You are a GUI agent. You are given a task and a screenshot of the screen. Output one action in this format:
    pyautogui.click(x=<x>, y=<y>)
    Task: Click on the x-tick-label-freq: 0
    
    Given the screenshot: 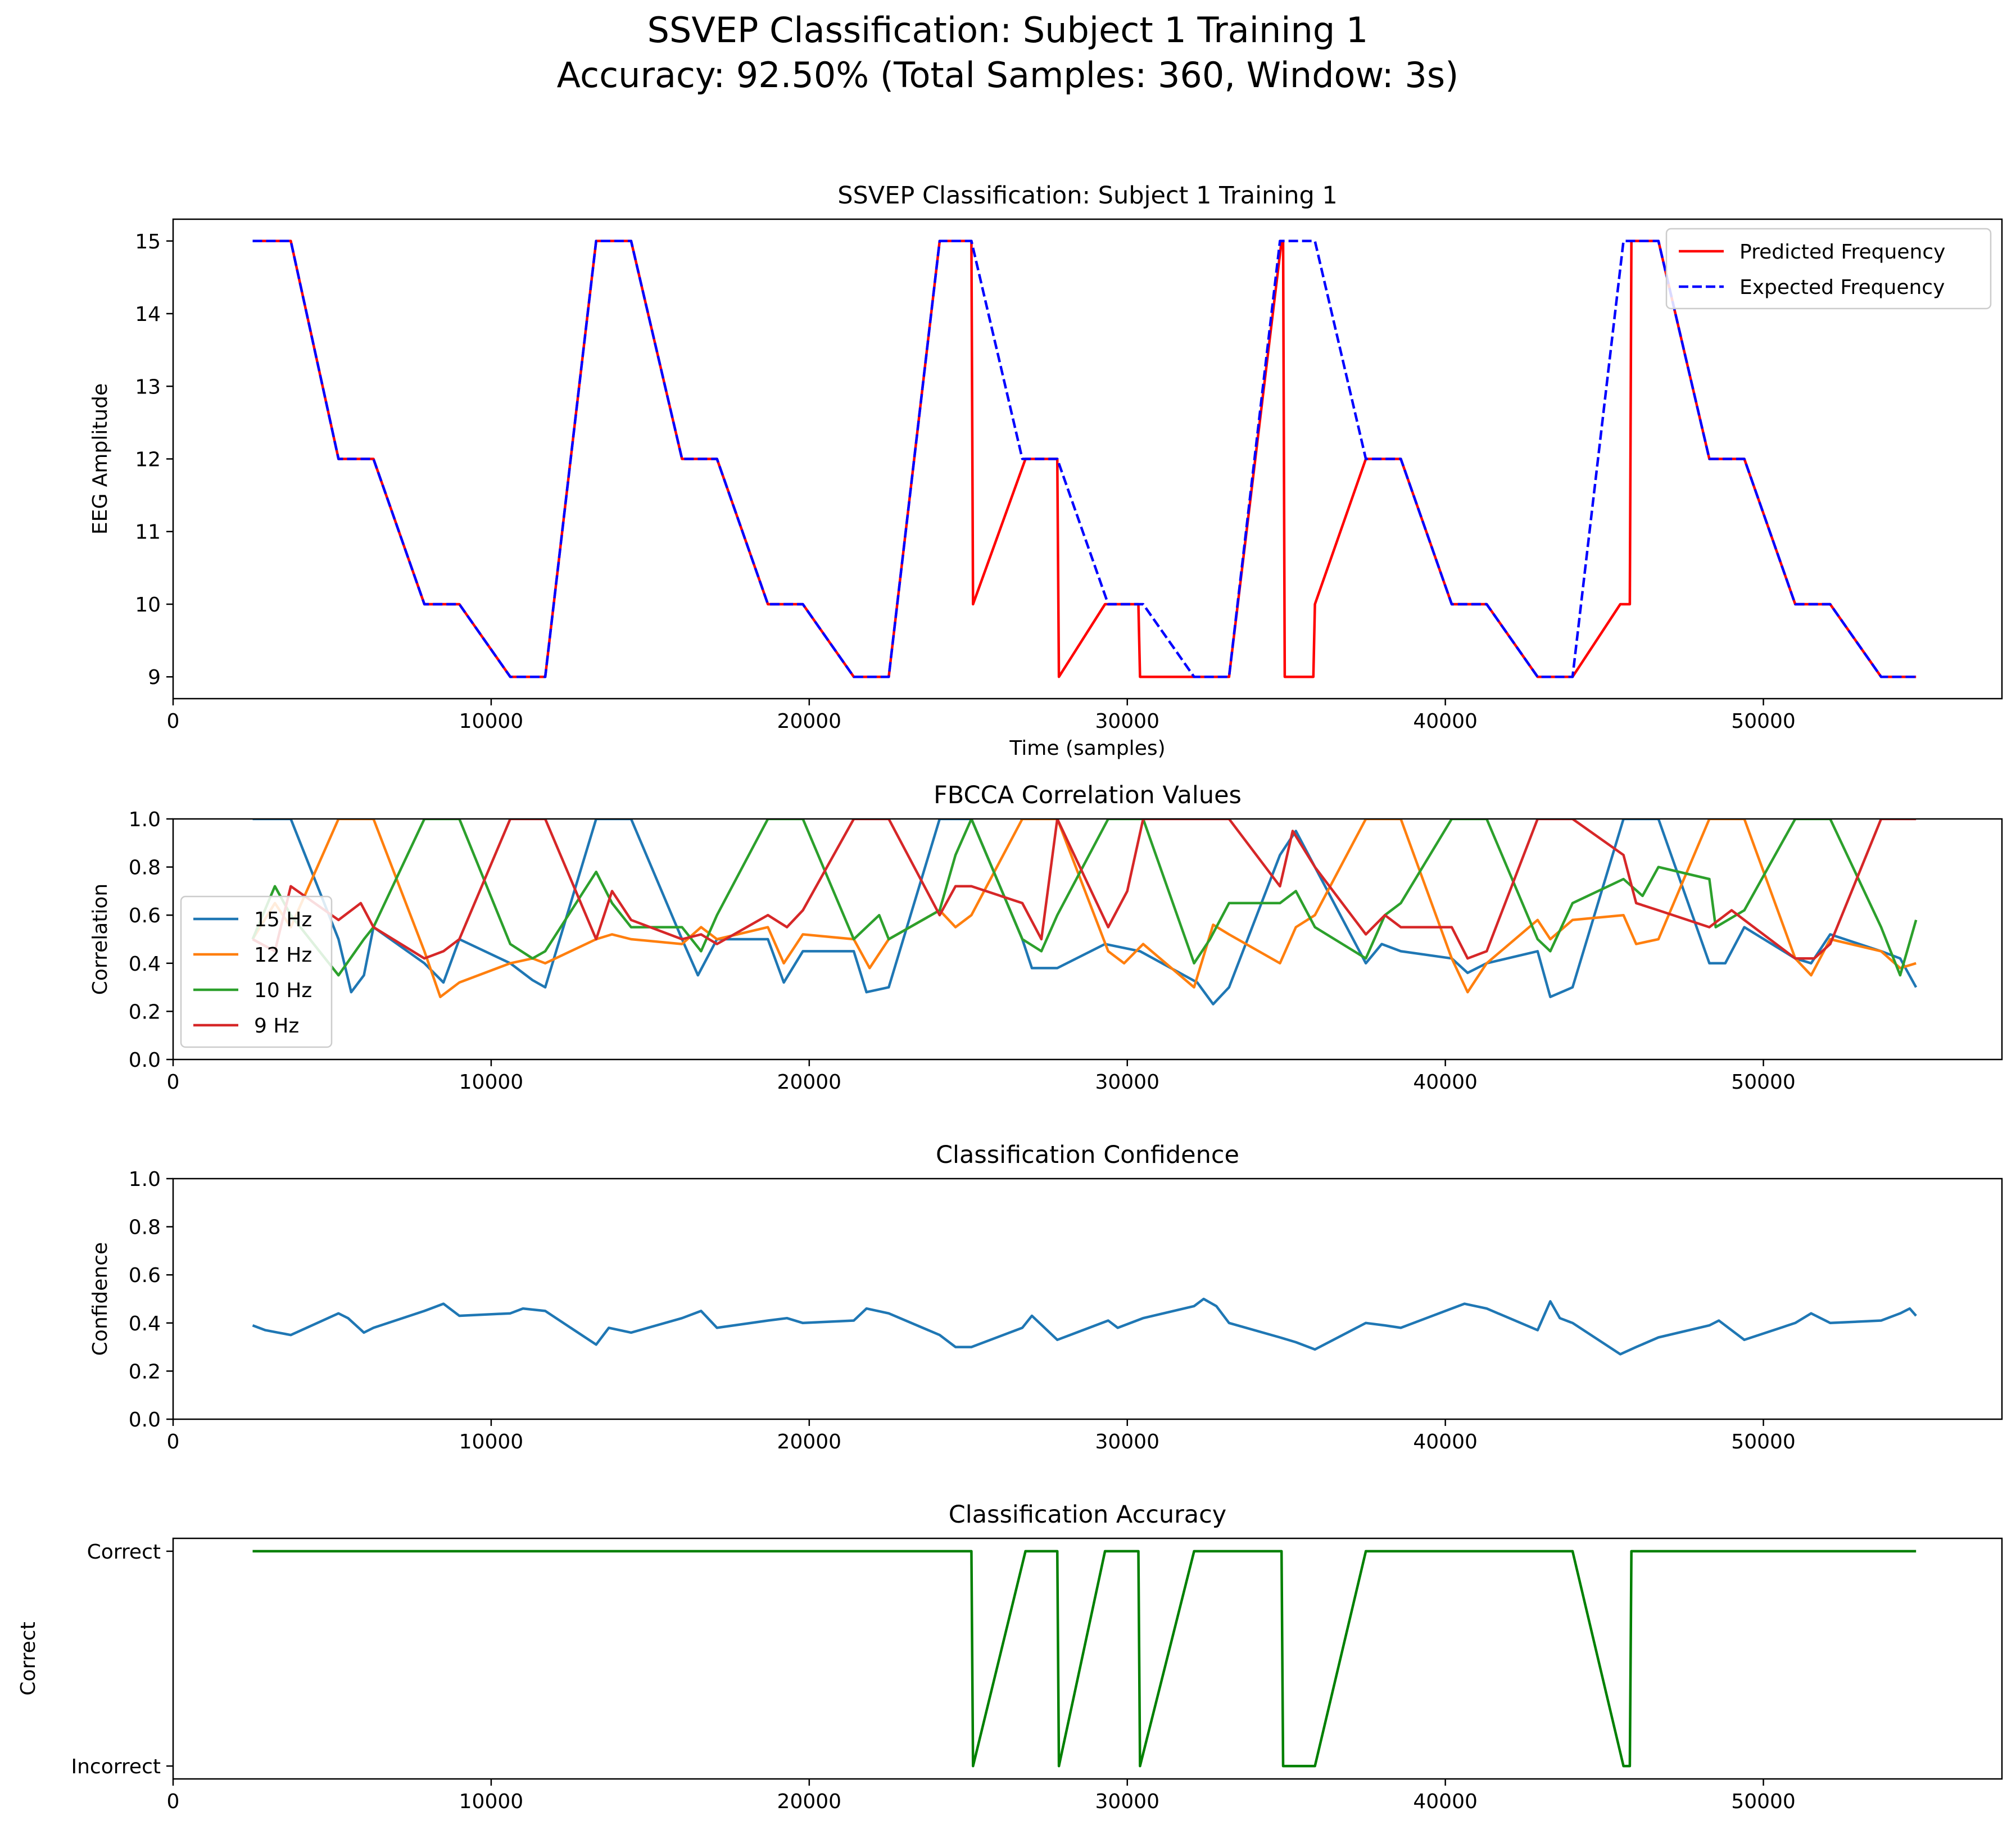 What is the action you would take?
    pyautogui.click(x=173, y=721)
    